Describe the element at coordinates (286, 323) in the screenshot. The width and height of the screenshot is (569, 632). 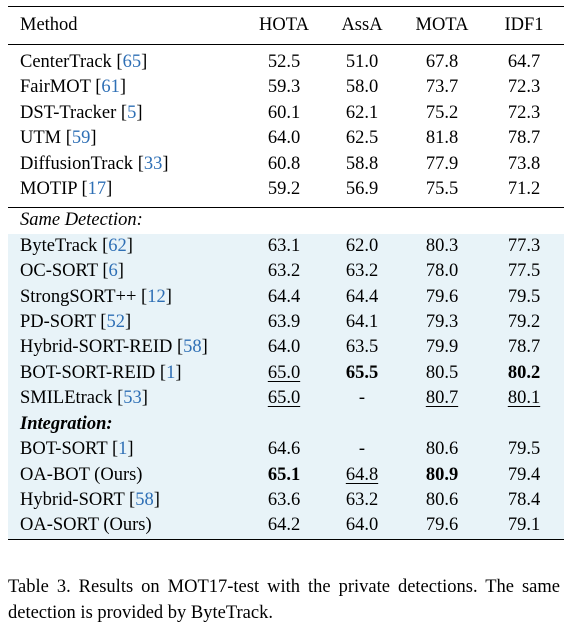
I see `table-row: PD-SORT [52] 63.9 64.1 79.3 79.2` at that location.